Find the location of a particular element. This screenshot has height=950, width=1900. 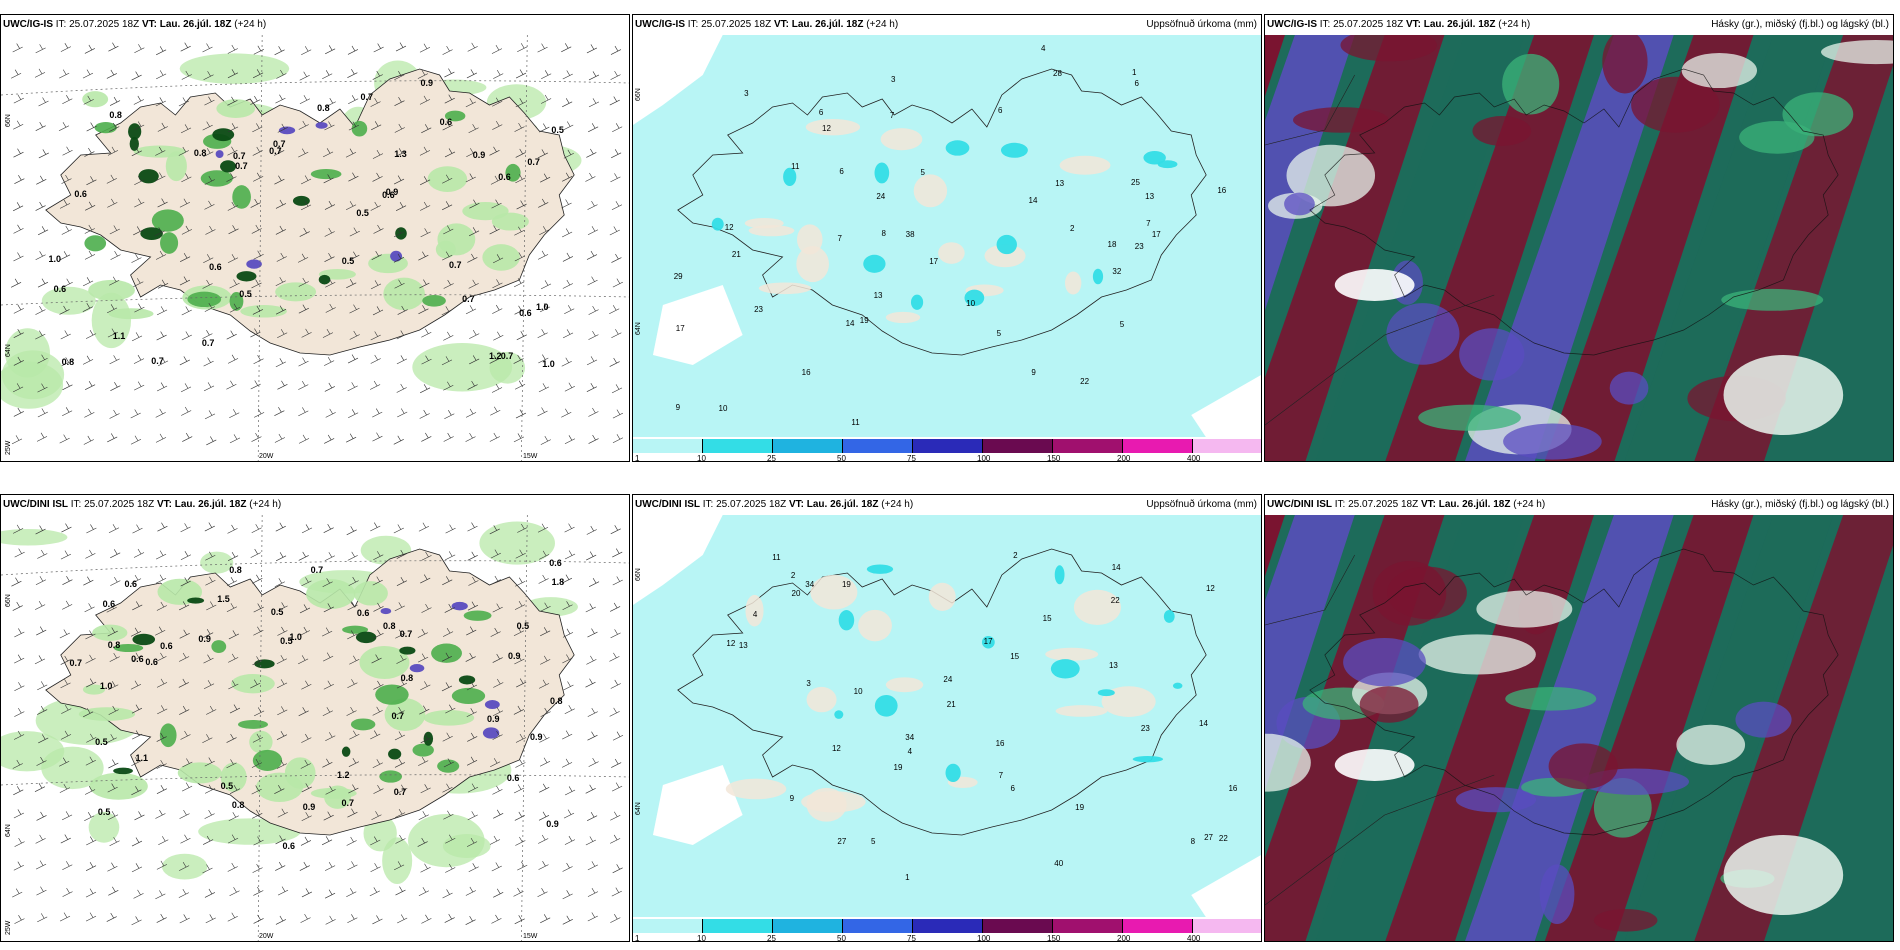

clear-sky-area is located at coordinates (1374, 765).